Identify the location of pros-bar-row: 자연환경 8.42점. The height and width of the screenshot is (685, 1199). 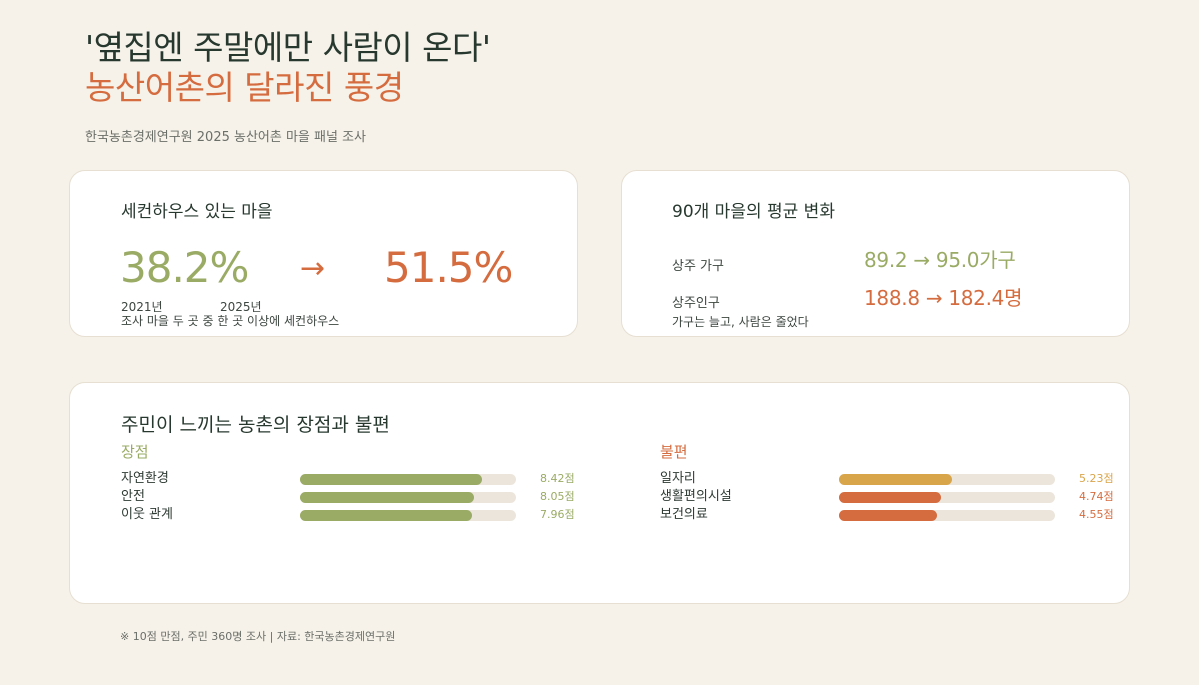
(350, 480).